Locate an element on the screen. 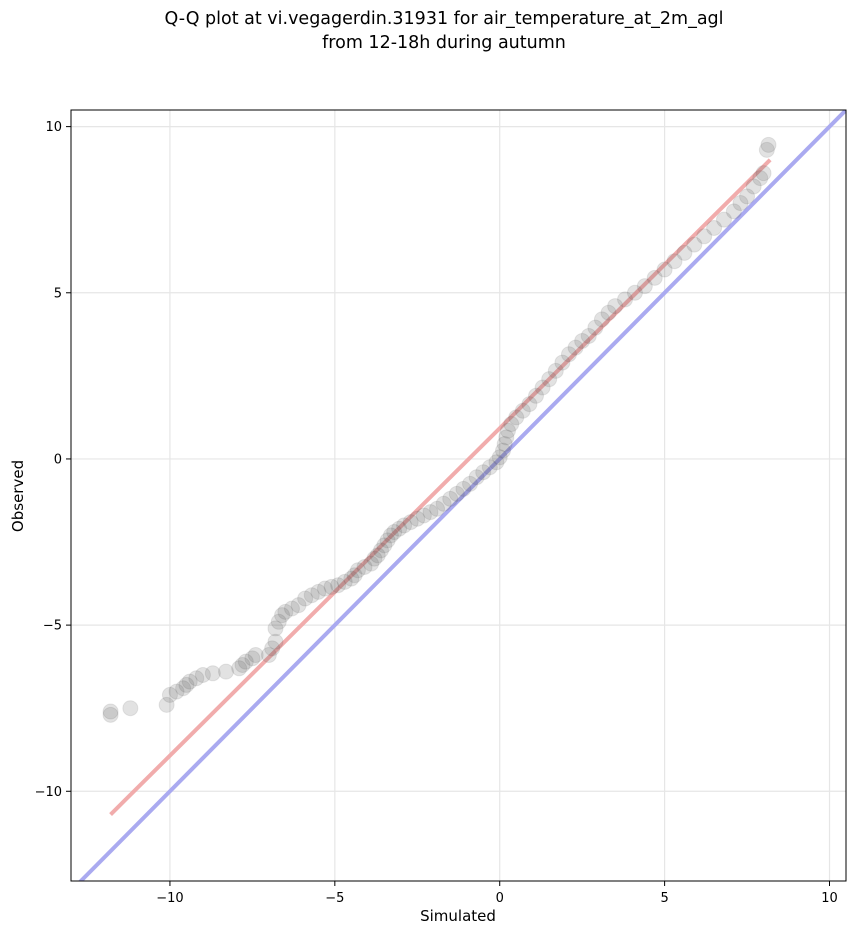 The height and width of the screenshot is (934, 854). x-tick-label: 5 is located at coordinates (664, 898).